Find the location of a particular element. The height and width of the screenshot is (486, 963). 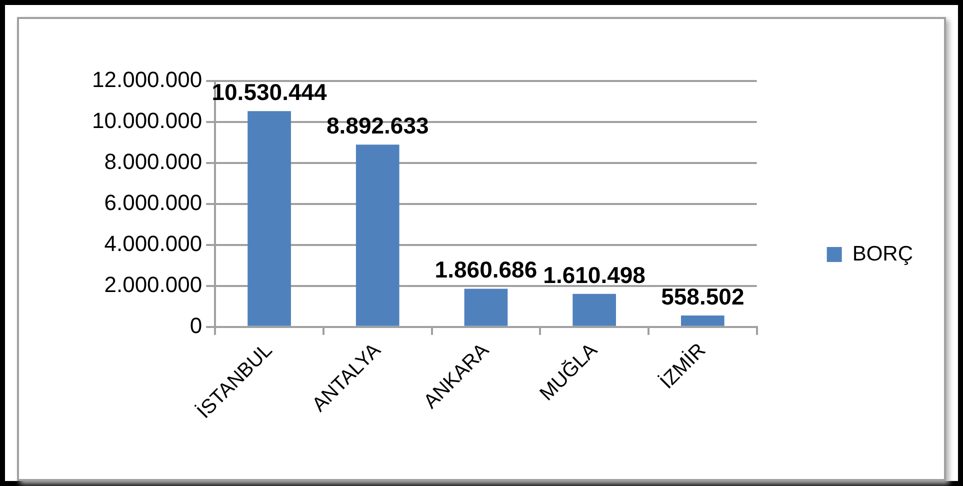

y-tick-label: 8.000.000 is located at coordinates (153, 161).